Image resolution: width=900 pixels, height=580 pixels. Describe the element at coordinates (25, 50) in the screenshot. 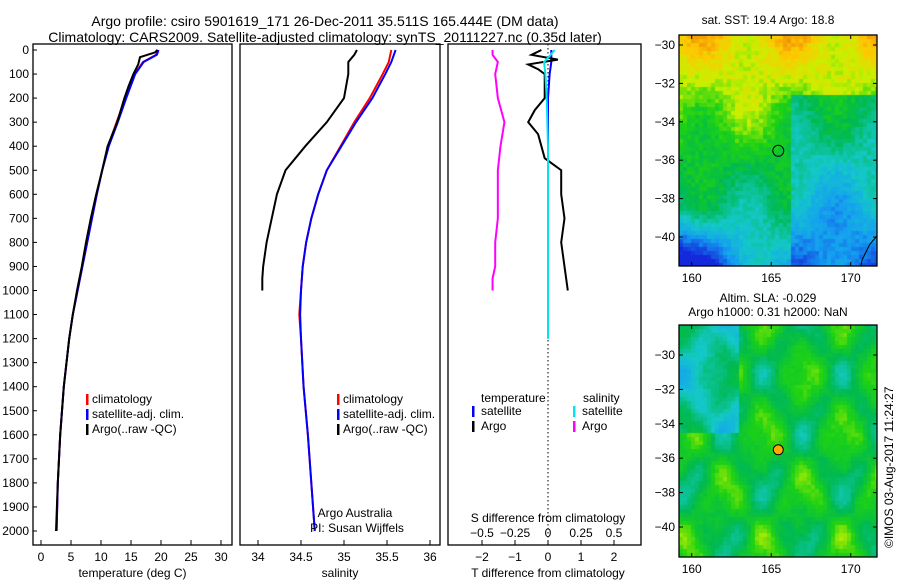

I see `depth-tick-label: 0` at that location.